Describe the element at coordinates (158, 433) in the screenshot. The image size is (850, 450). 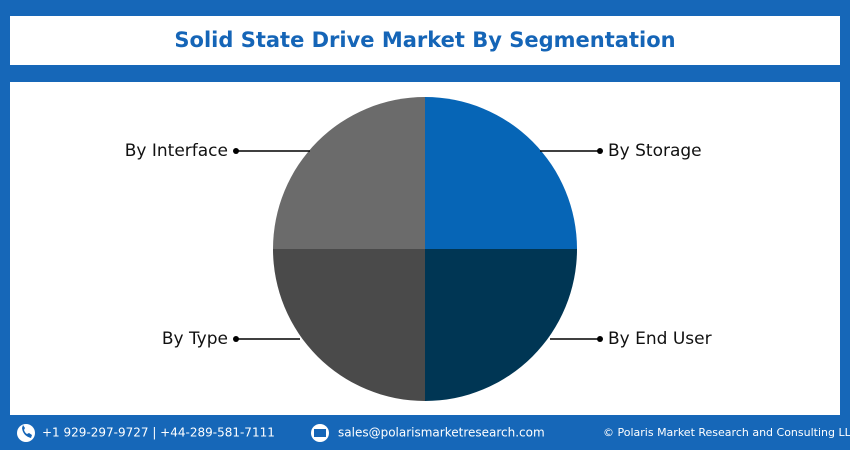
I see `footer-phone: +1 929-297-9727 | +44-289-581-7111` at that location.